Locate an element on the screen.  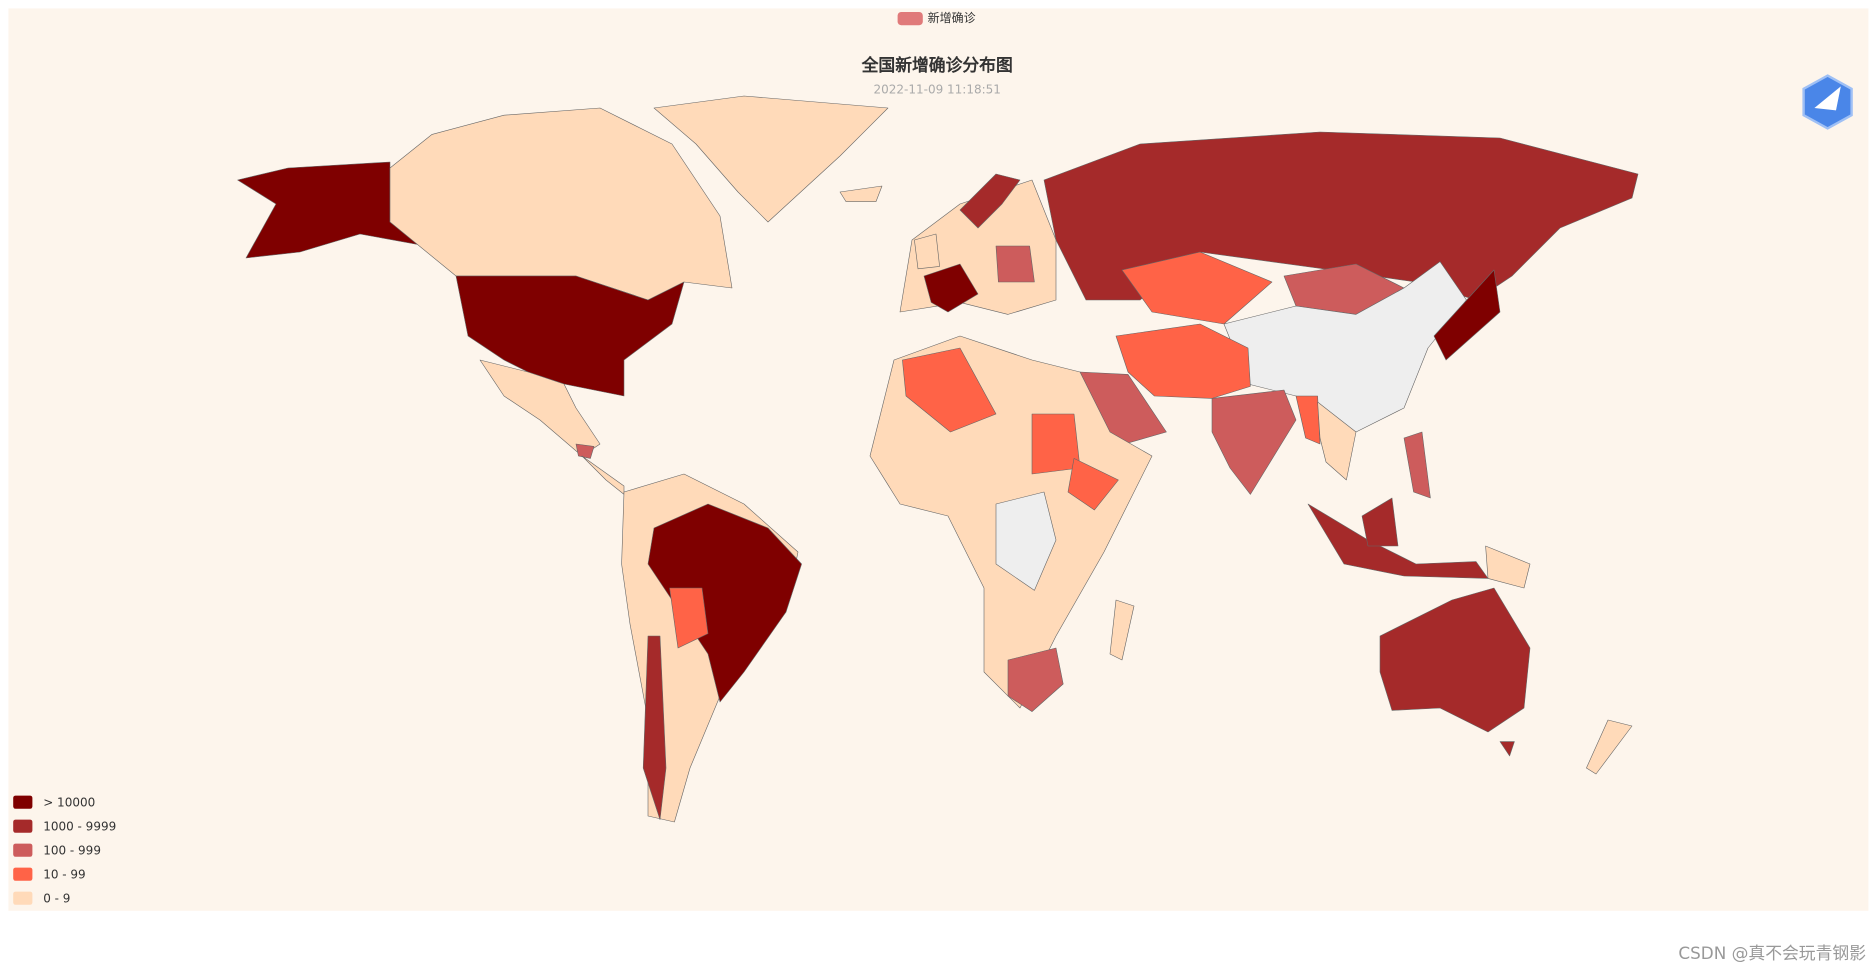
visual-map: > 10000 1000 - 9999 100 - 999 10 - 99 0 - 9 is located at coordinates (64, 850).